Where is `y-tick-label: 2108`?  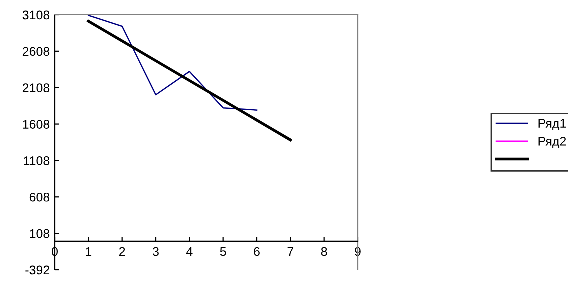
y-tick-label: 2108 is located at coordinates (36, 88).